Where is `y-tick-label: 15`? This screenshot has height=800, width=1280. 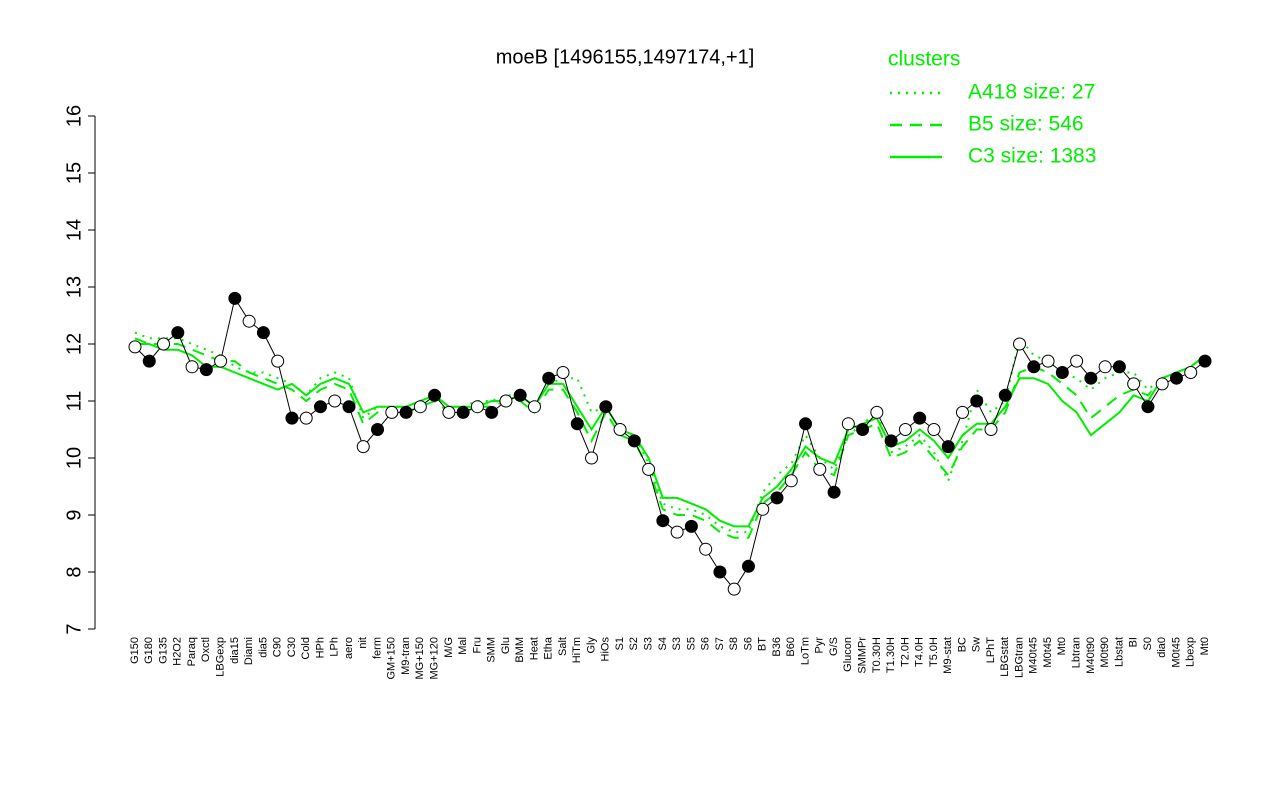 y-tick-label: 15 is located at coordinates (74, 173).